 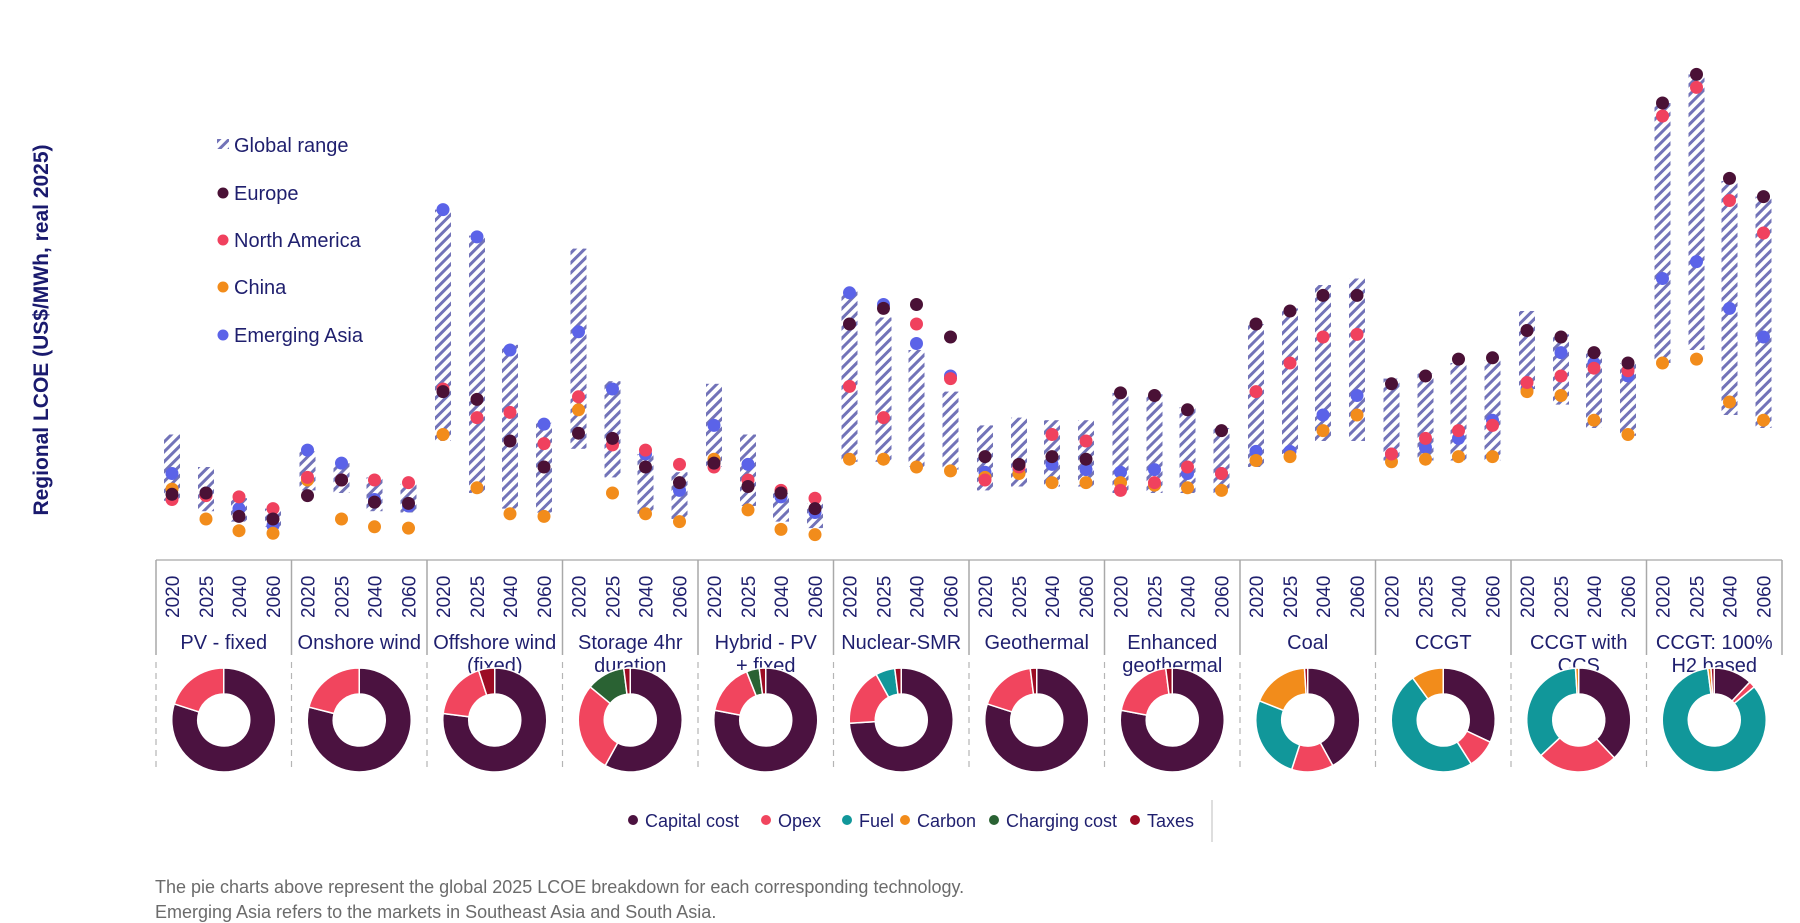 What do you see at coordinates (299, 336) in the screenshot?
I see `legend-label: Emerging Asia` at bounding box center [299, 336].